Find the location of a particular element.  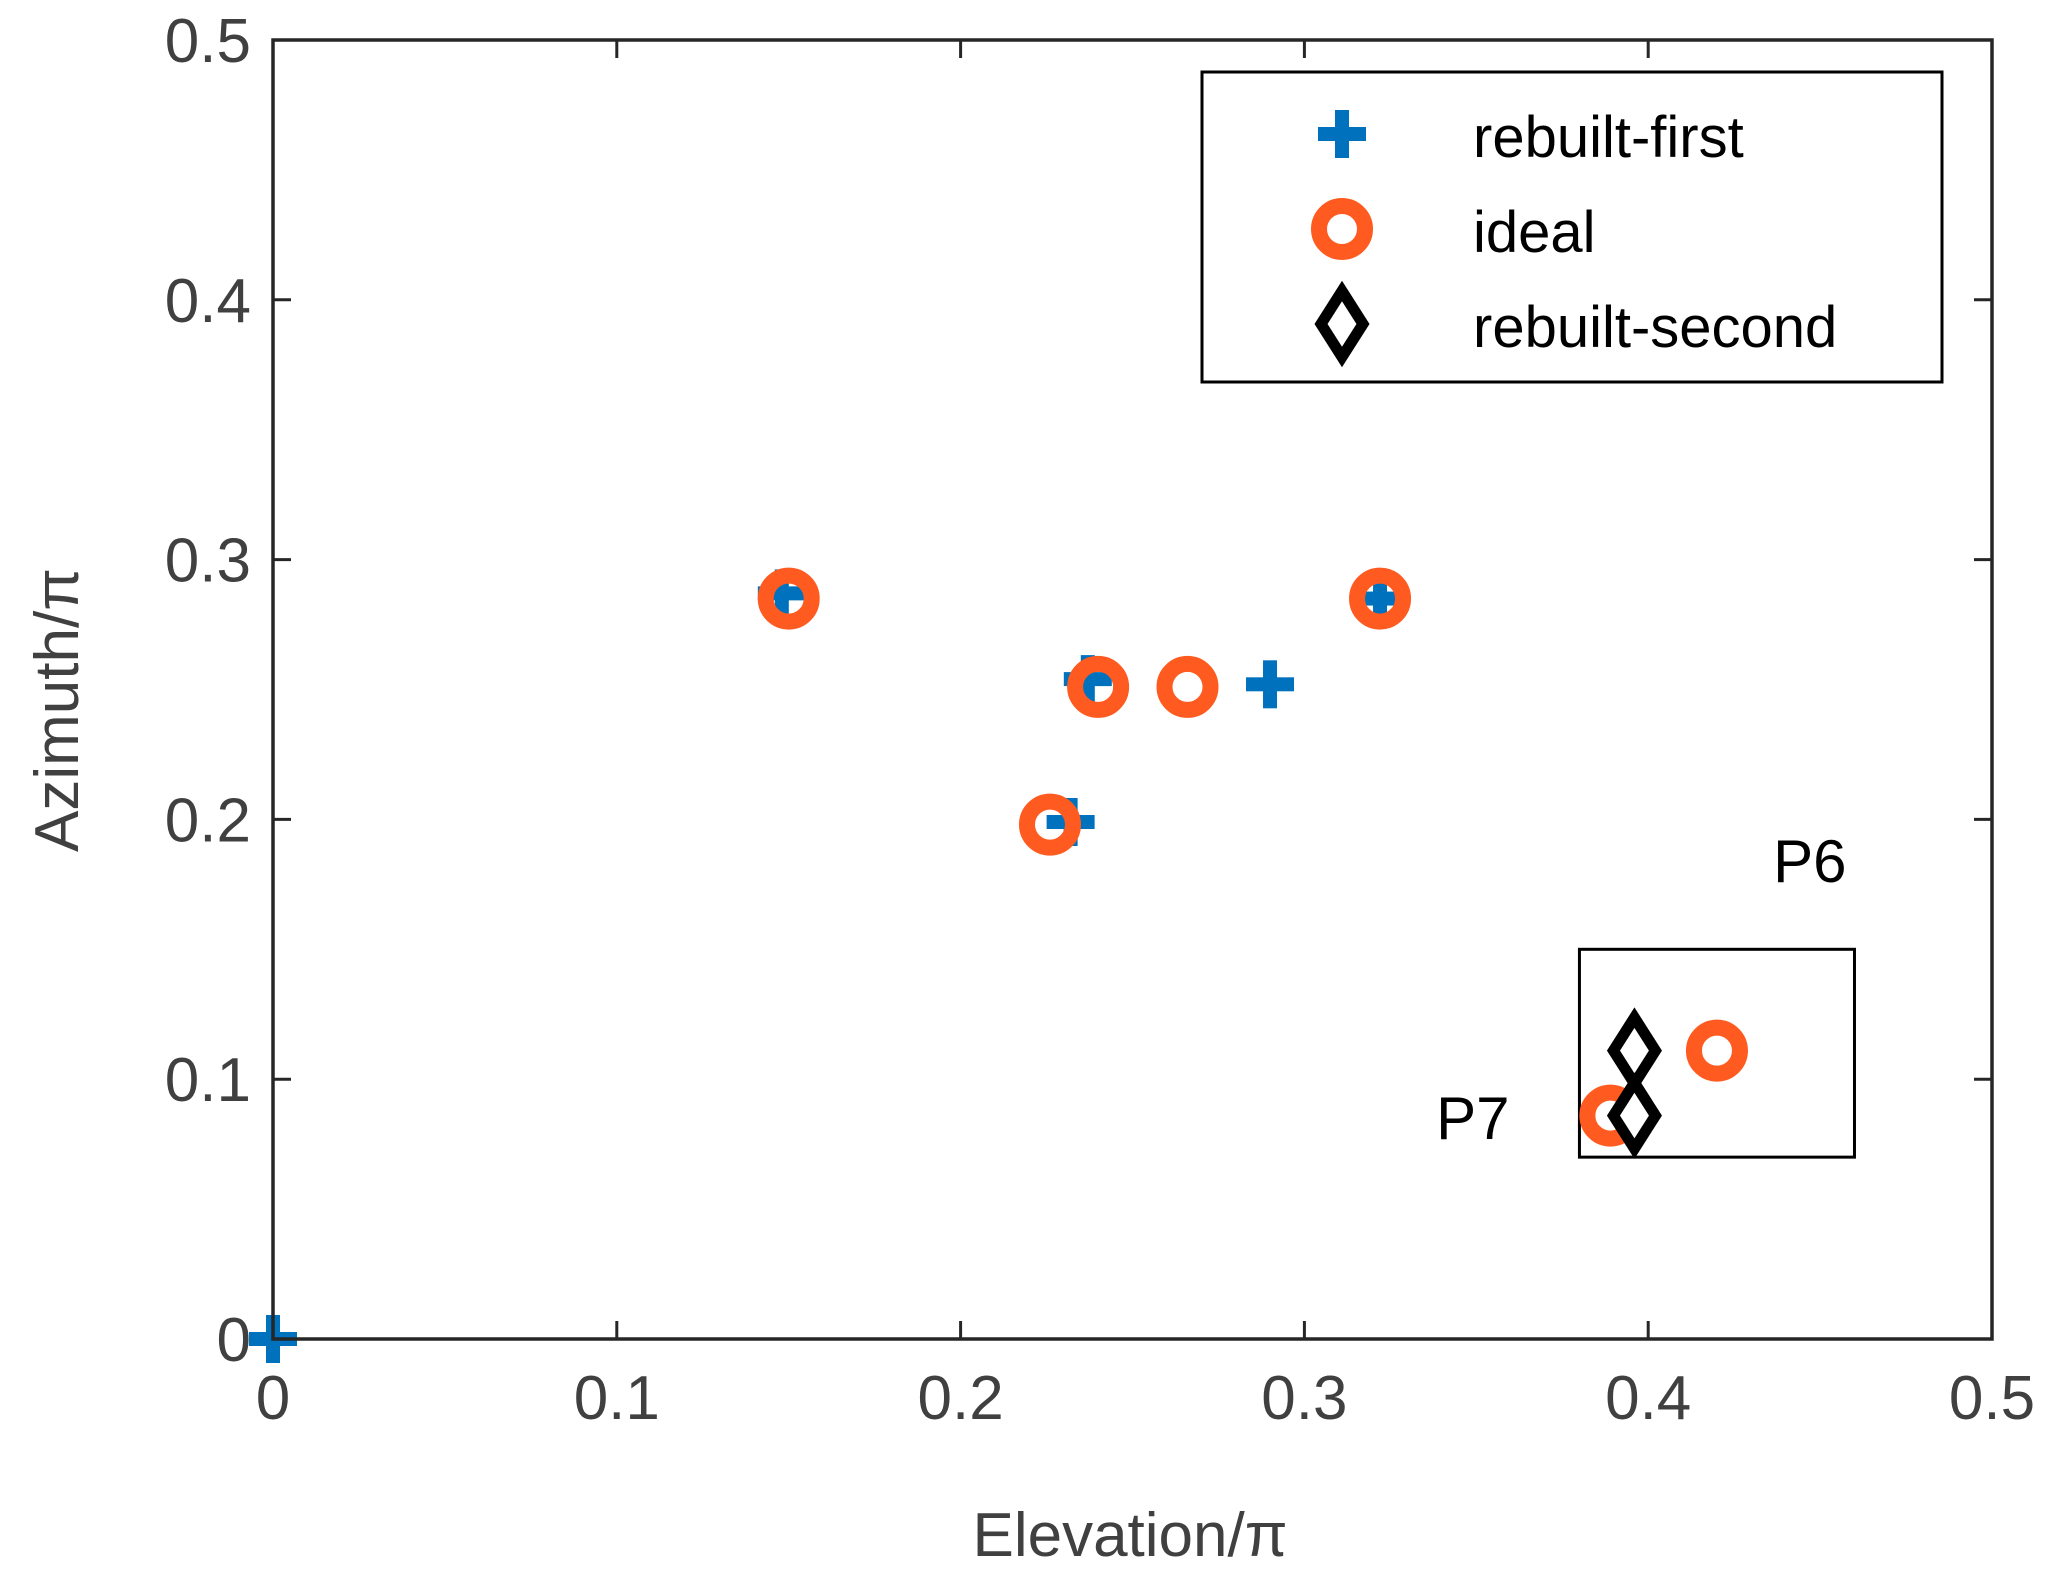

series-rebuilt-second is located at coordinates (1634, 1083).